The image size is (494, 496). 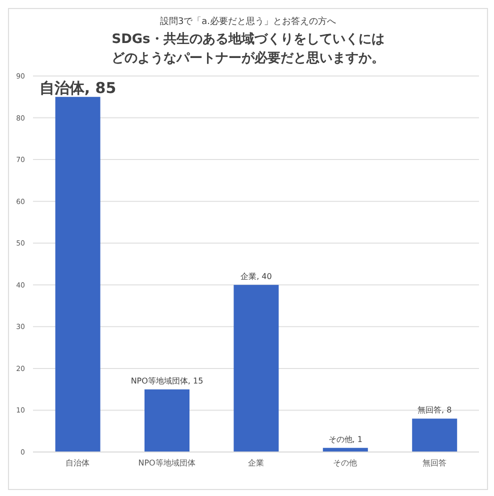 I want to click on data-label: 自治体, 85, so click(x=77, y=87).